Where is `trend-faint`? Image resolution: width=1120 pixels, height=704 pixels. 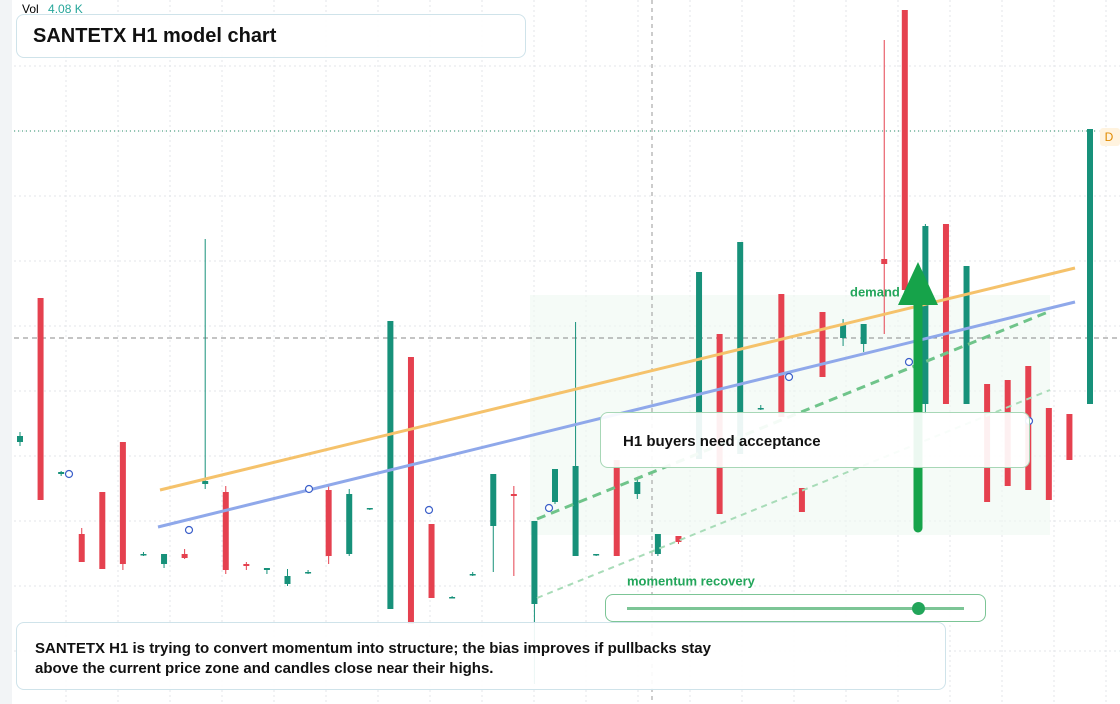
trend-faint is located at coordinates (793, 494).